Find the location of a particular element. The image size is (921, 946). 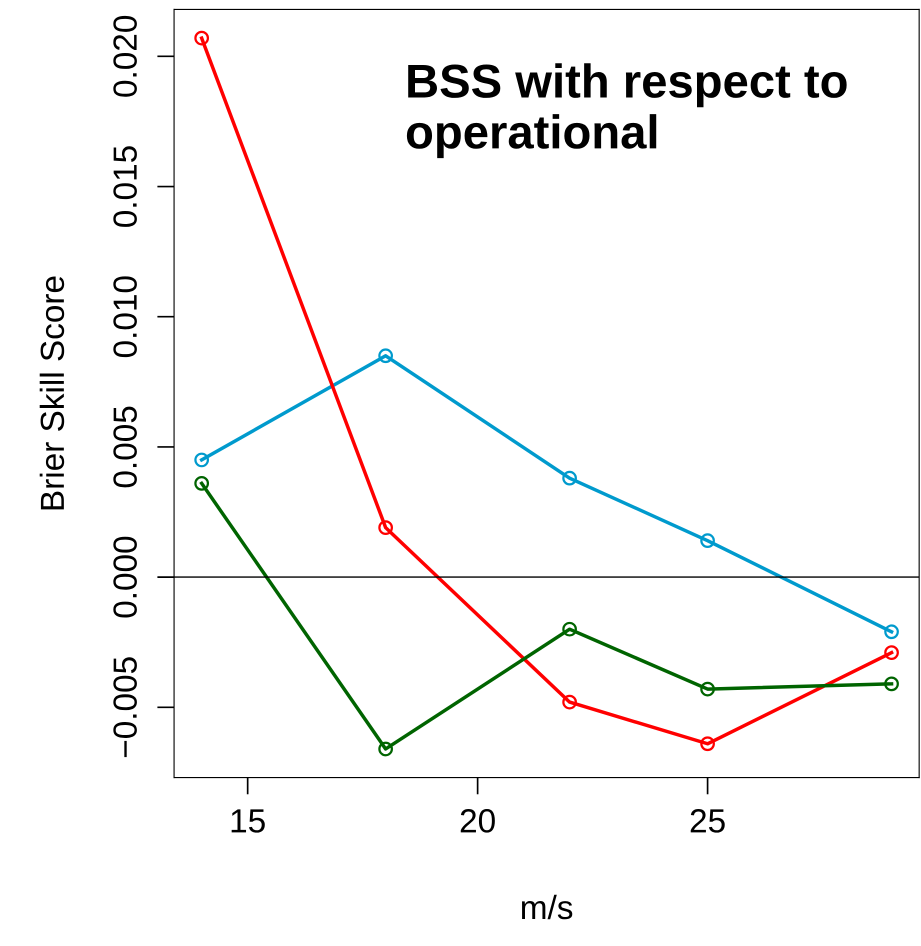

x-tick-label: 20 is located at coordinates (477, 821).